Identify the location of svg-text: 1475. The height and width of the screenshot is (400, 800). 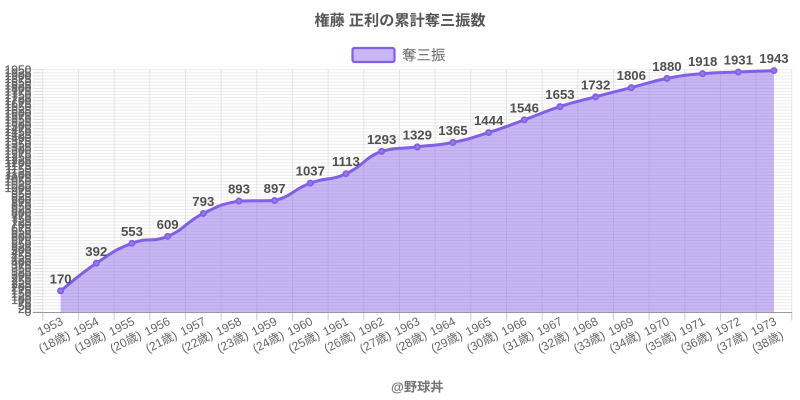
(18, 129).